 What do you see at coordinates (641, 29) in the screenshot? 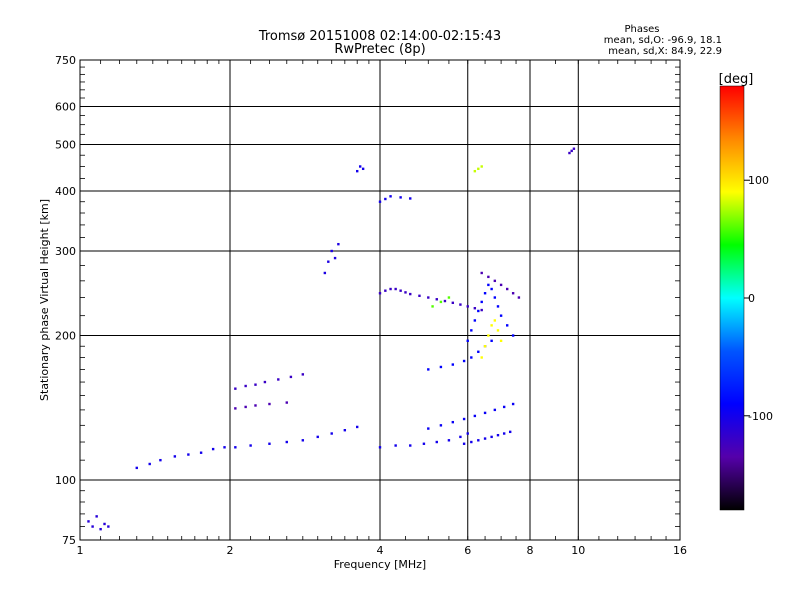
I see `phase-stats-heading: Phases` at bounding box center [641, 29].